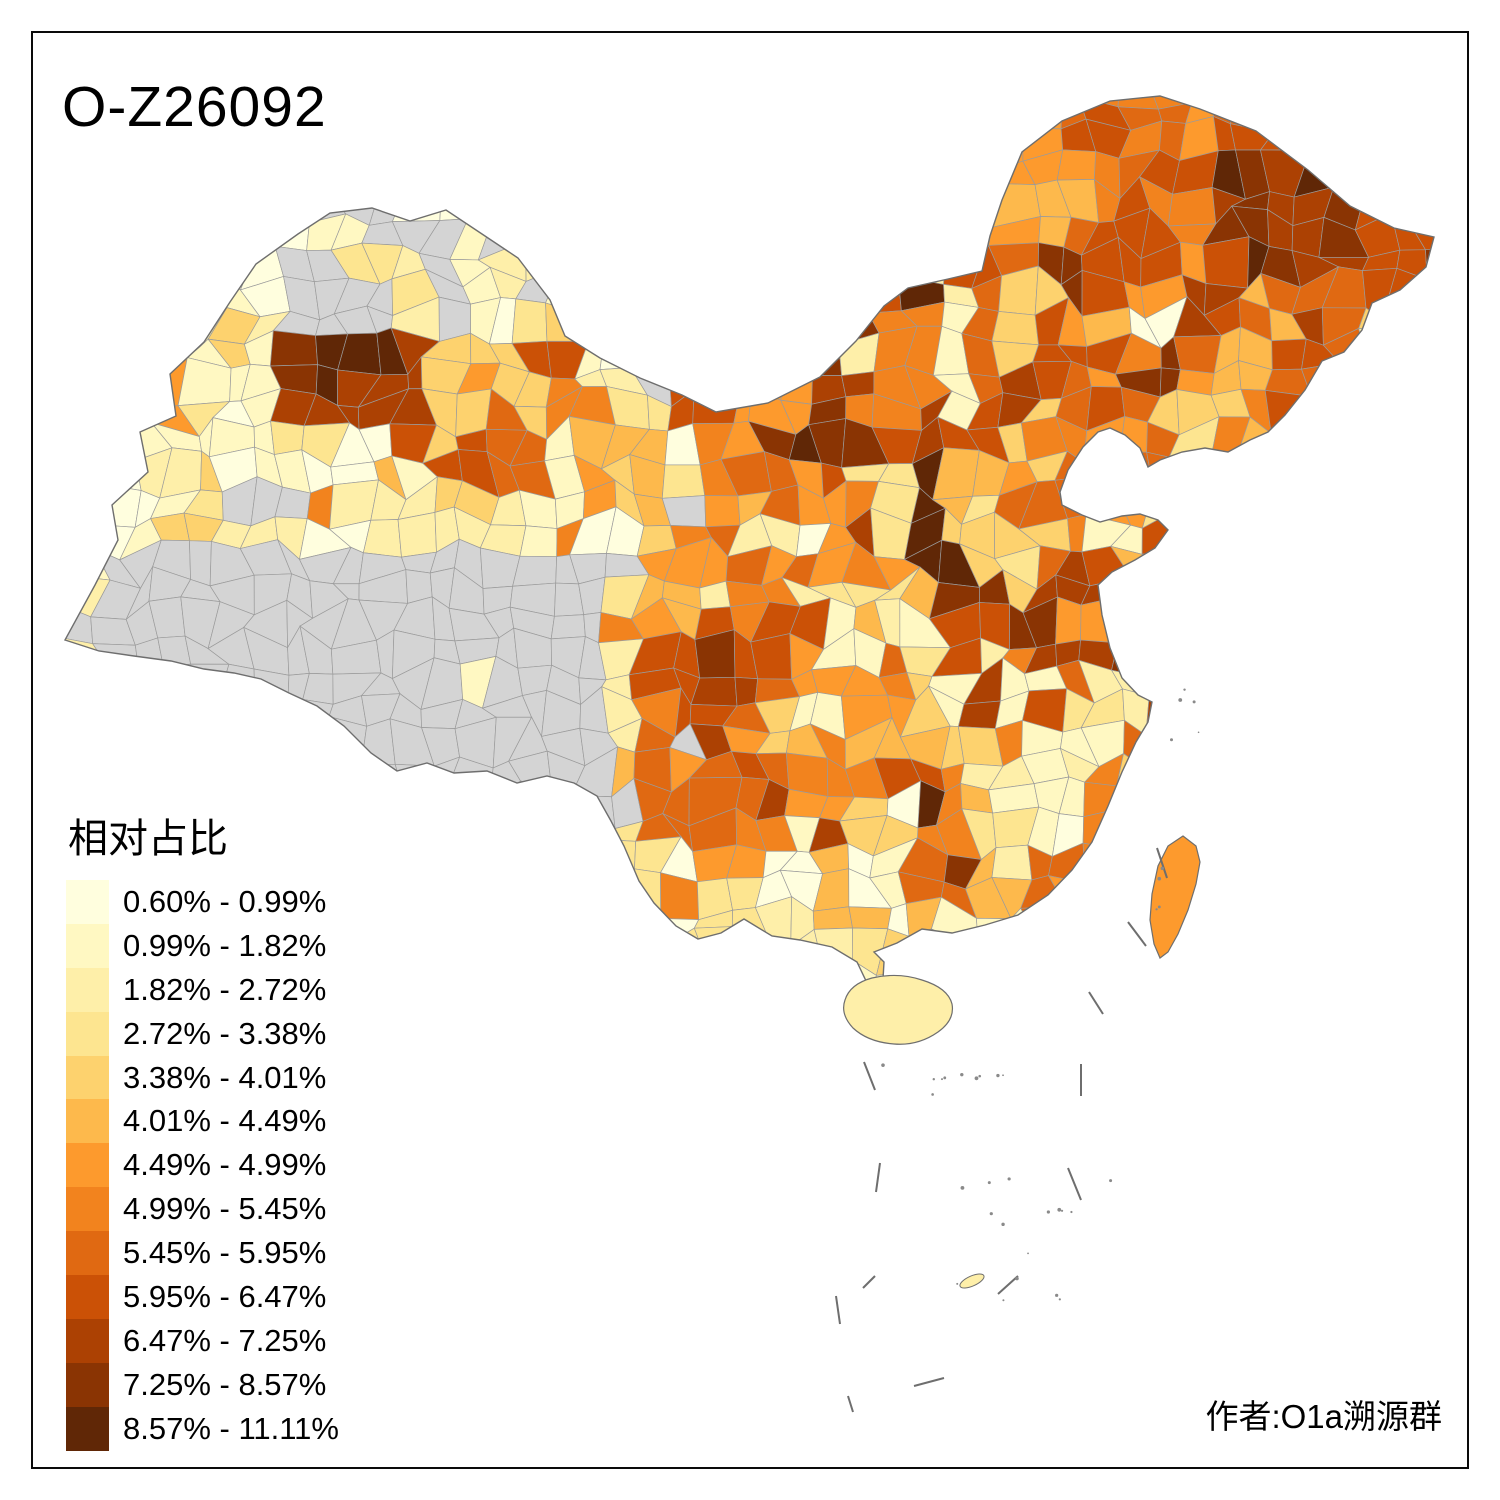 The height and width of the screenshot is (1500, 1500). Describe the element at coordinates (202, 1165) in the screenshot. I see `legend-row: 4.49% - 4.99%` at that location.